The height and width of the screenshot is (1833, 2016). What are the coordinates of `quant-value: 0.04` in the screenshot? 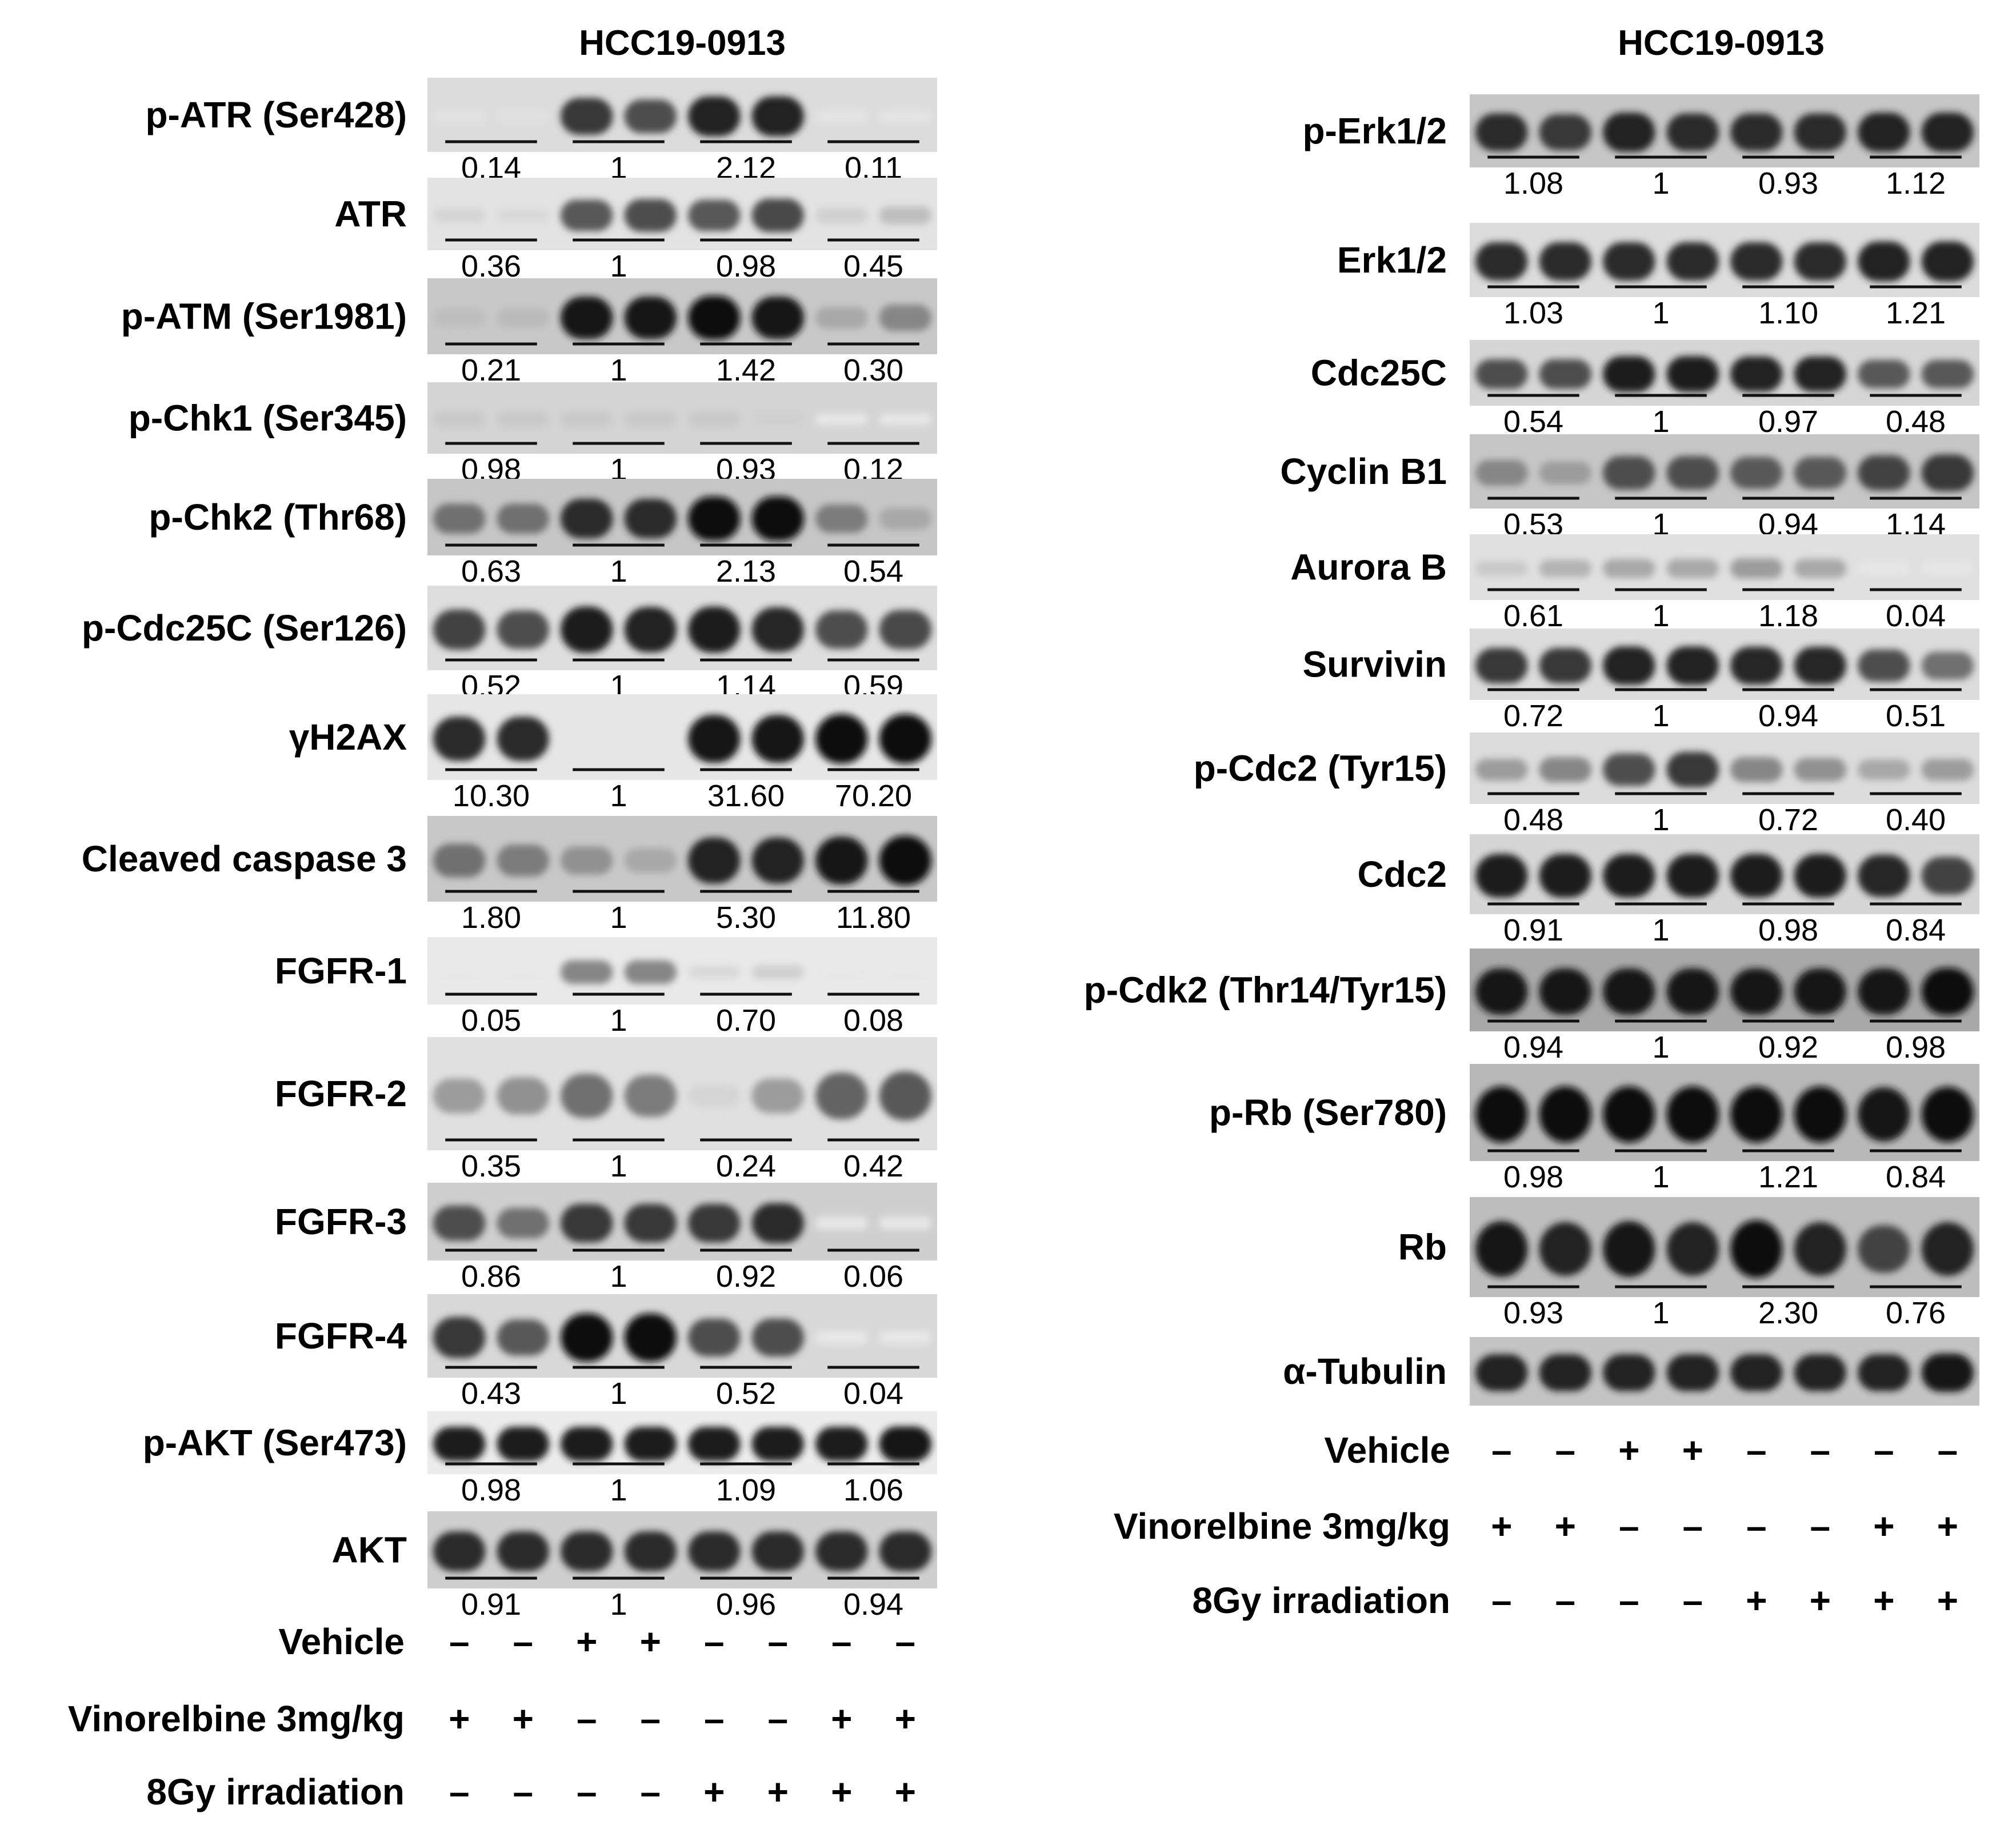 It's located at (1916, 616).